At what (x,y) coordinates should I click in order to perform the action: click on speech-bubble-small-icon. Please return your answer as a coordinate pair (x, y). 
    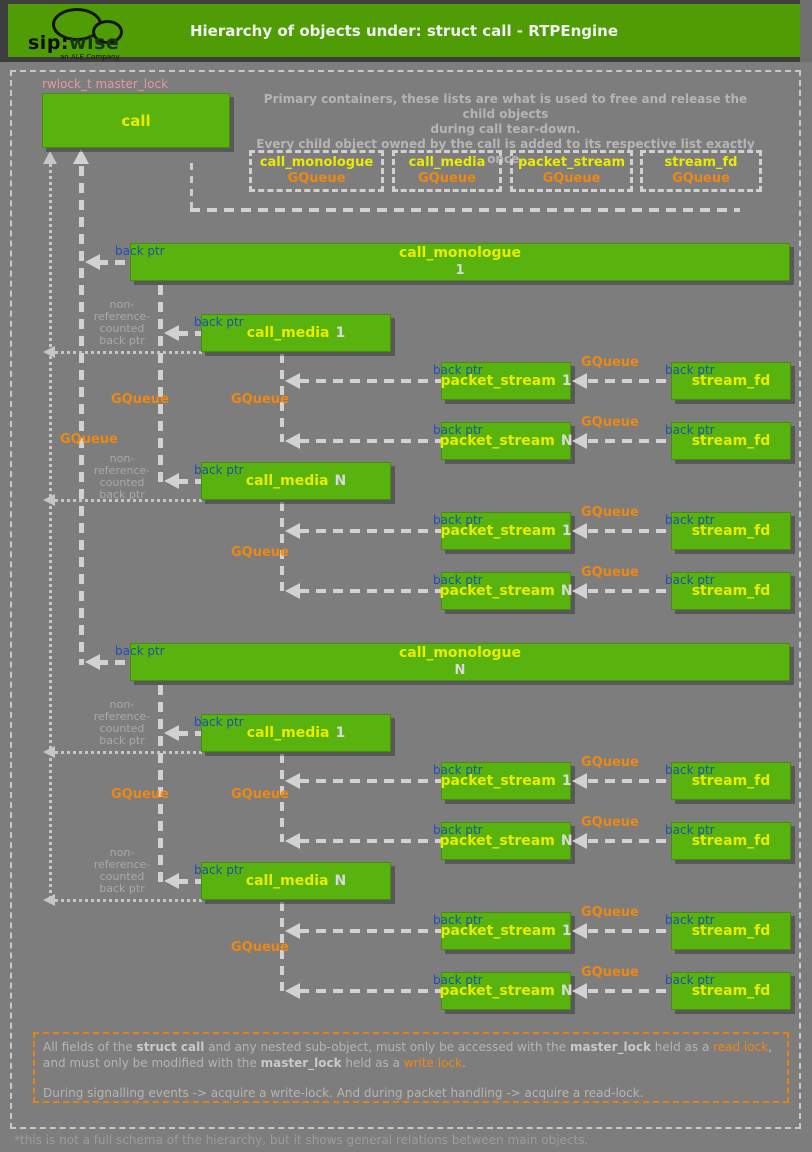
    Looking at the image, I should click on (107, 32).